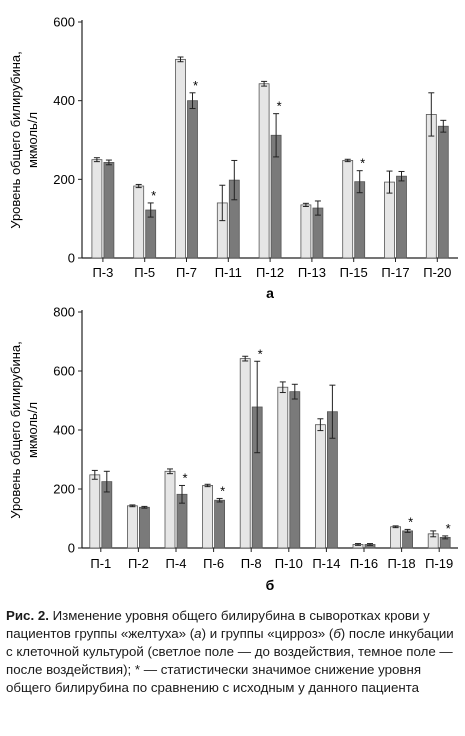 This screenshot has height=736, width=465. What do you see at coordinates (326, 563) in the screenshot?
I see `panel-b-category-label: П-14` at bounding box center [326, 563].